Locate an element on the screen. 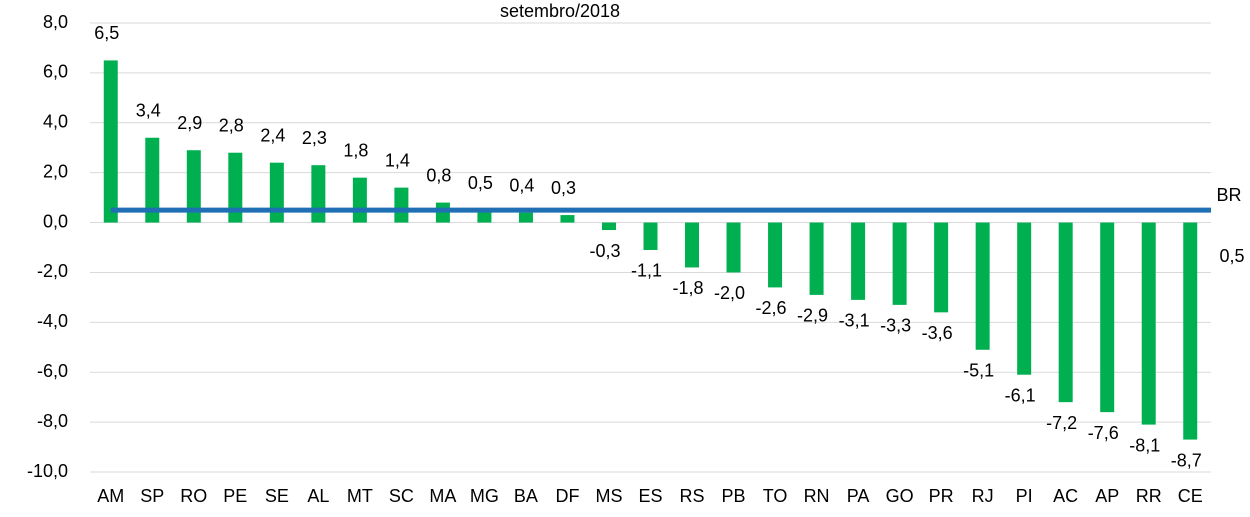 The image size is (1250, 517). value-label: -6,1 is located at coordinates (1020, 395).